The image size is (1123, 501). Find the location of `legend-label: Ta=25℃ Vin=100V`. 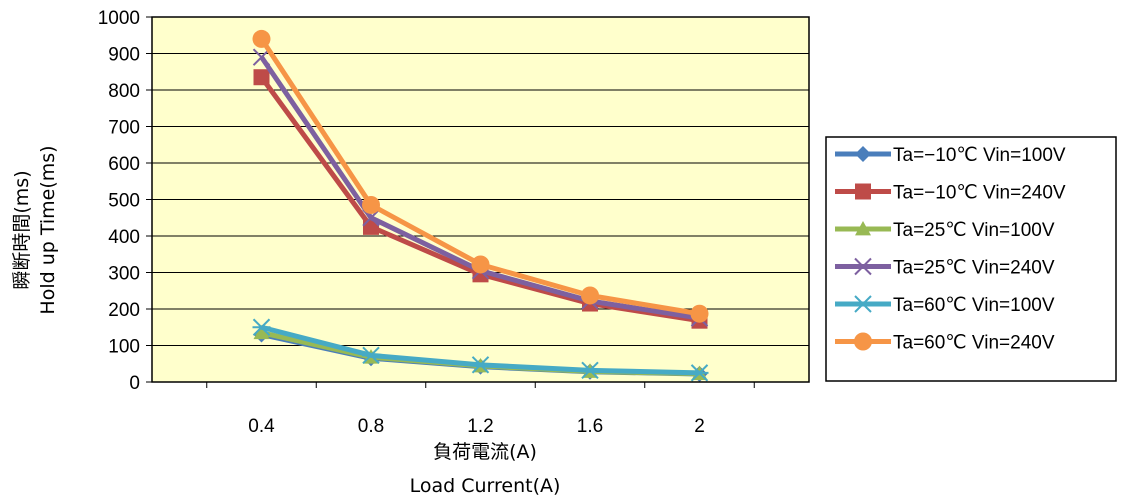

legend-label: Ta=25℃ Vin=100V is located at coordinates (974, 230).